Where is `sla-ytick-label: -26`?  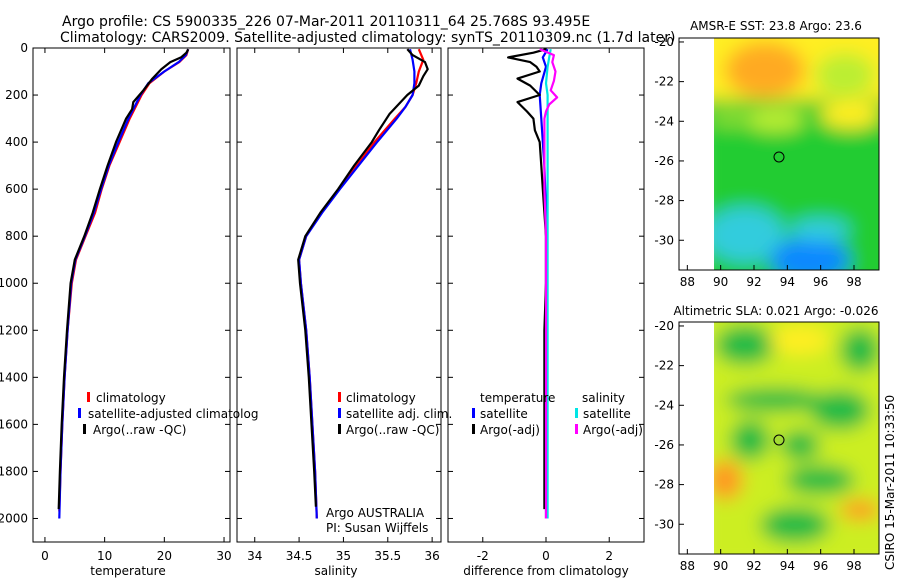 sla-ytick-label: -26 is located at coordinates (664, 445).